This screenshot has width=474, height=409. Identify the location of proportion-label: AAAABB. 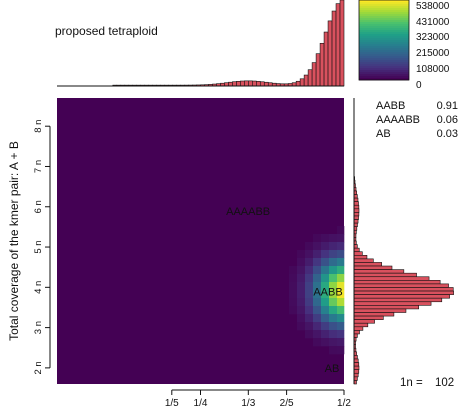
(398, 120).